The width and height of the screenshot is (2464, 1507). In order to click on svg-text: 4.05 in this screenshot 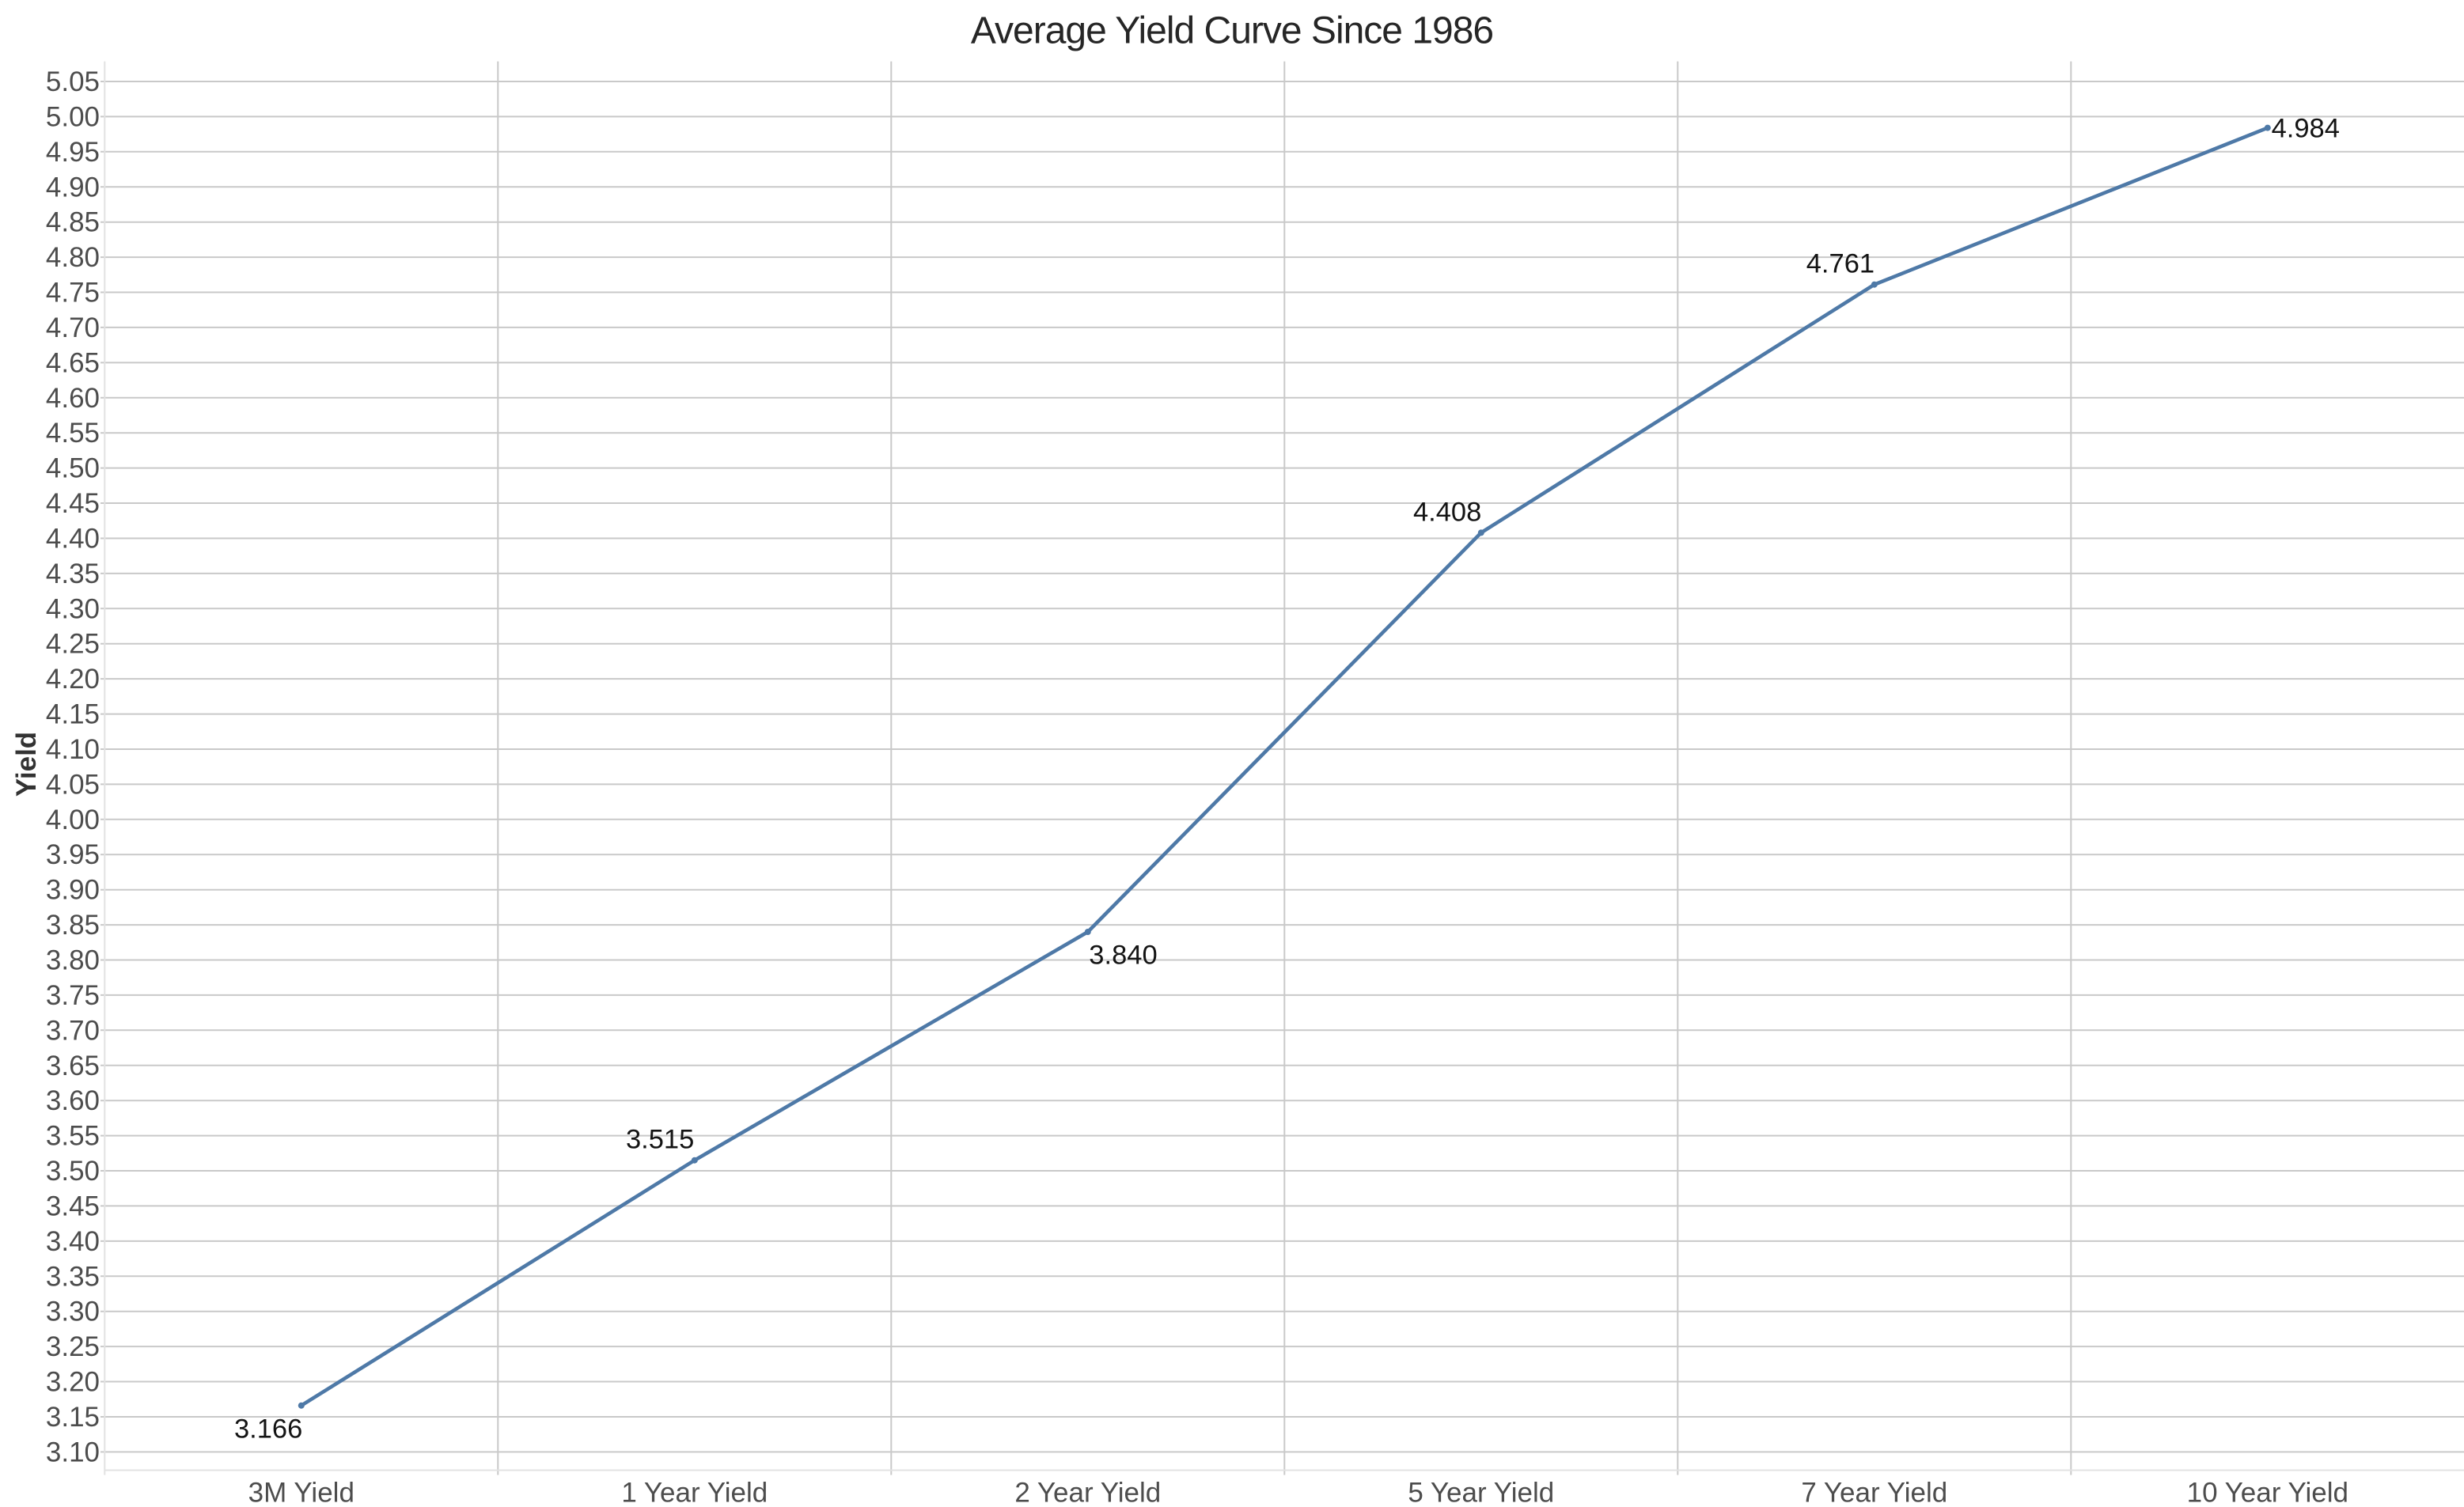, I will do `click(73, 784)`.